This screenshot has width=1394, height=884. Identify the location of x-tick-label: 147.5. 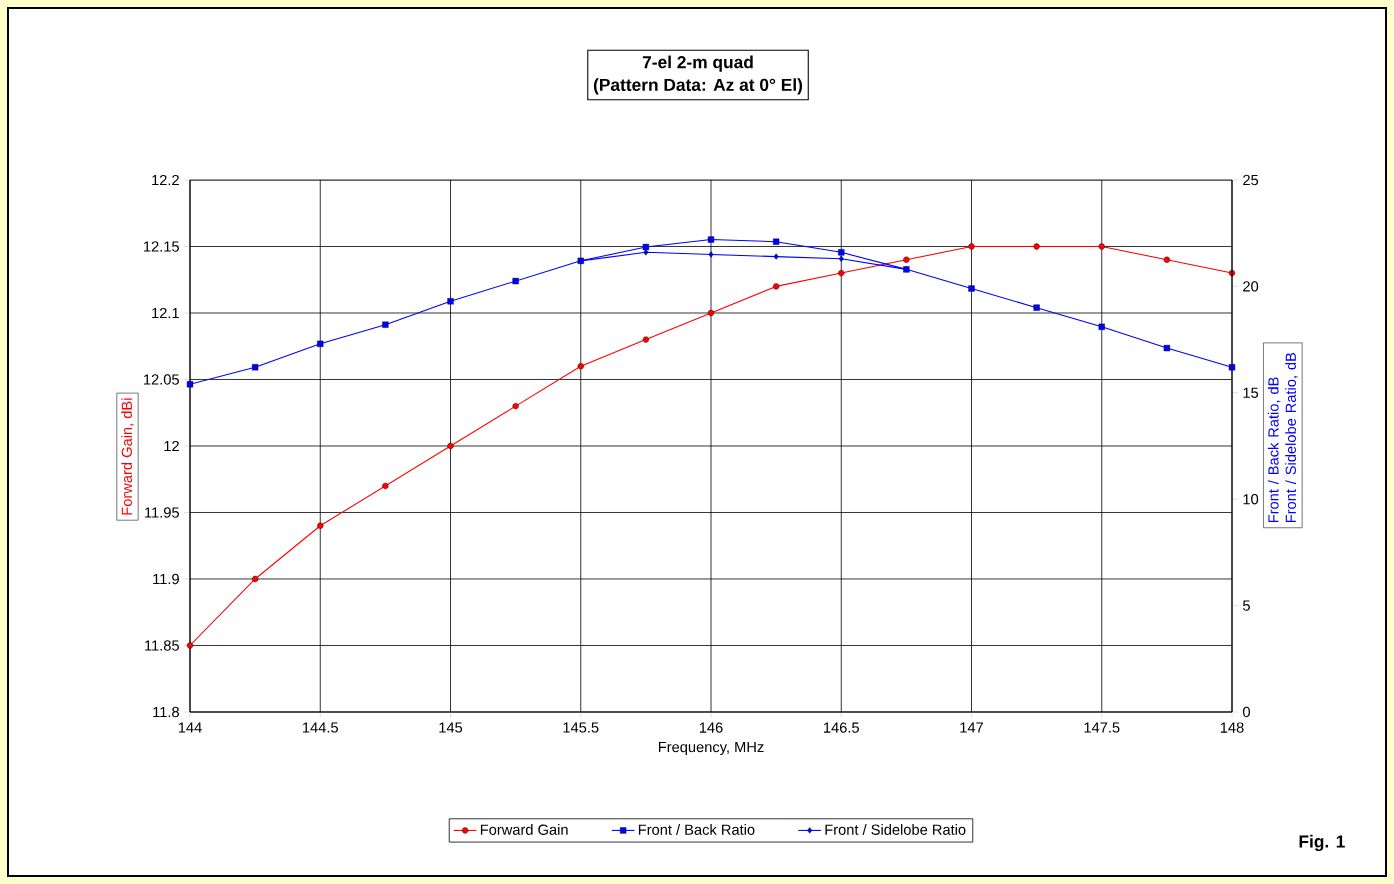
(1102, 727).